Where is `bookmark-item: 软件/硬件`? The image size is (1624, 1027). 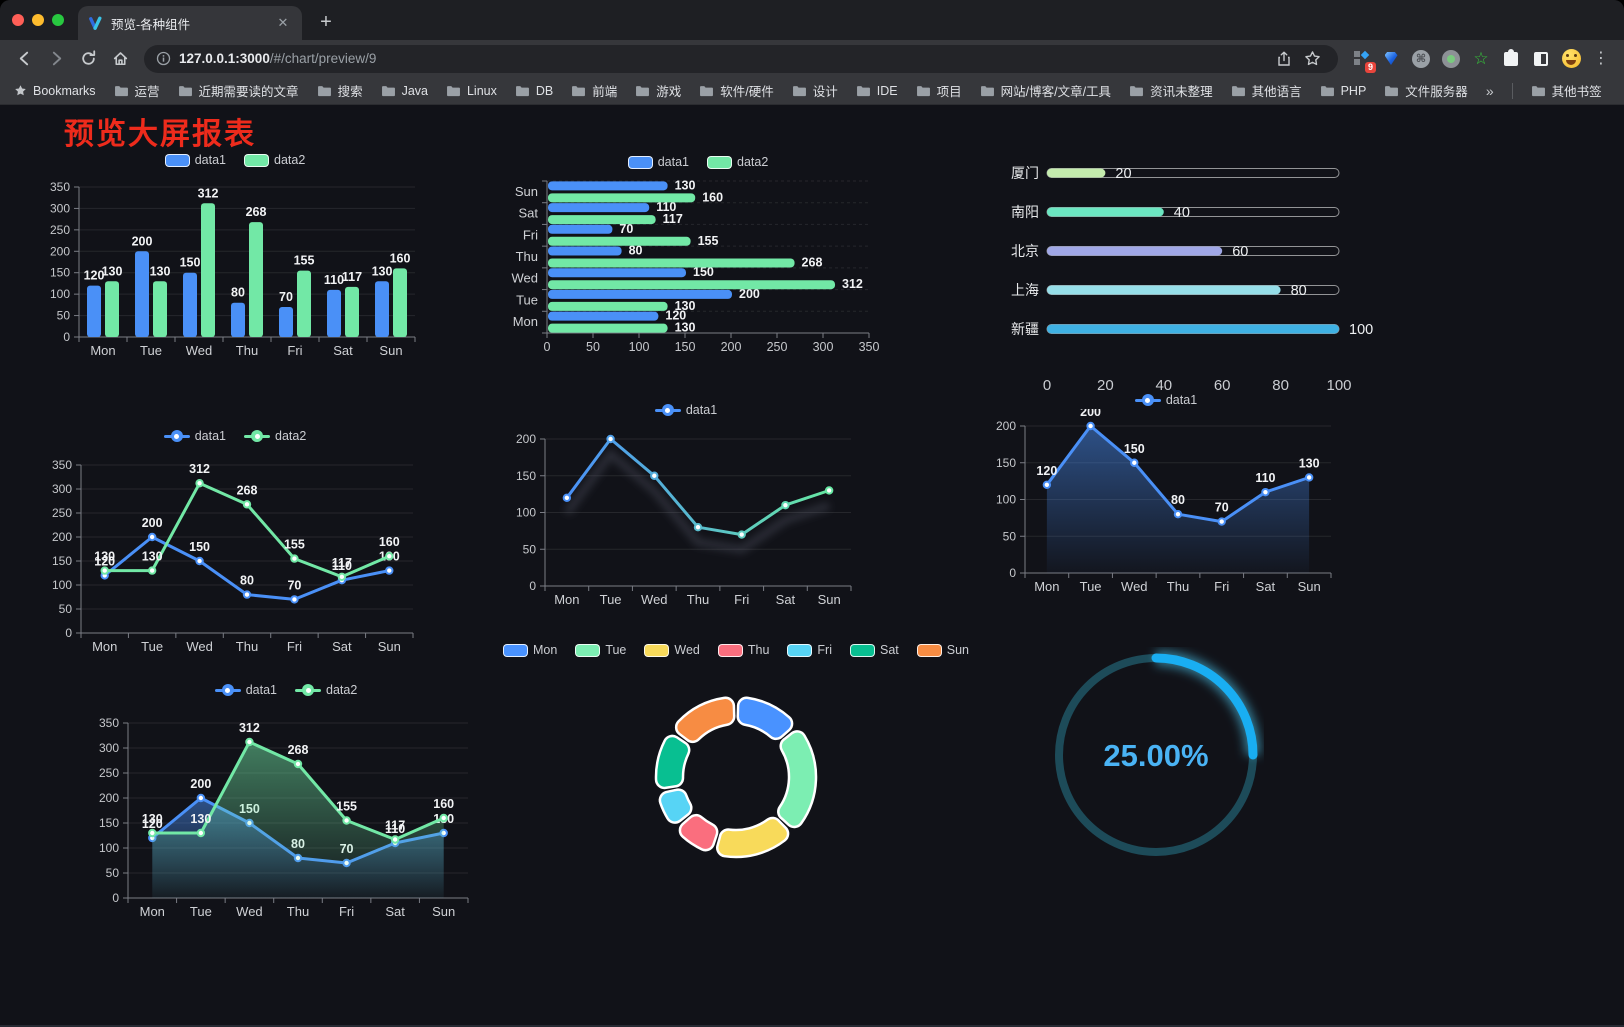 bookmark-item: 软件/硬件 is located at coordinates (736, 90).